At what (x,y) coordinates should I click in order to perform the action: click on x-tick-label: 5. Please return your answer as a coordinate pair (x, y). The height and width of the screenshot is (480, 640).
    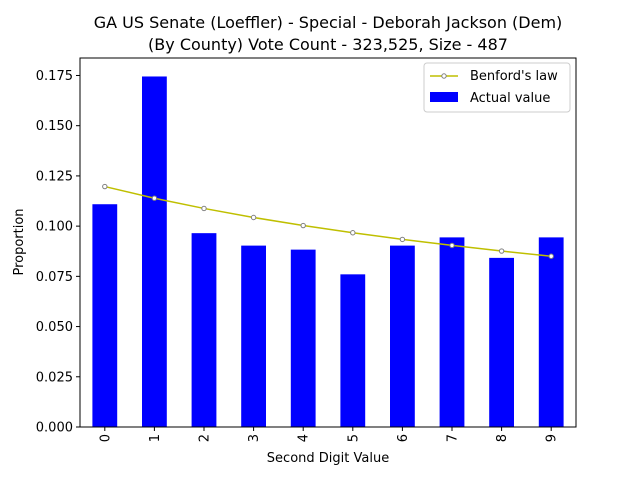
    Looking at the image, I should click on (353, 438).